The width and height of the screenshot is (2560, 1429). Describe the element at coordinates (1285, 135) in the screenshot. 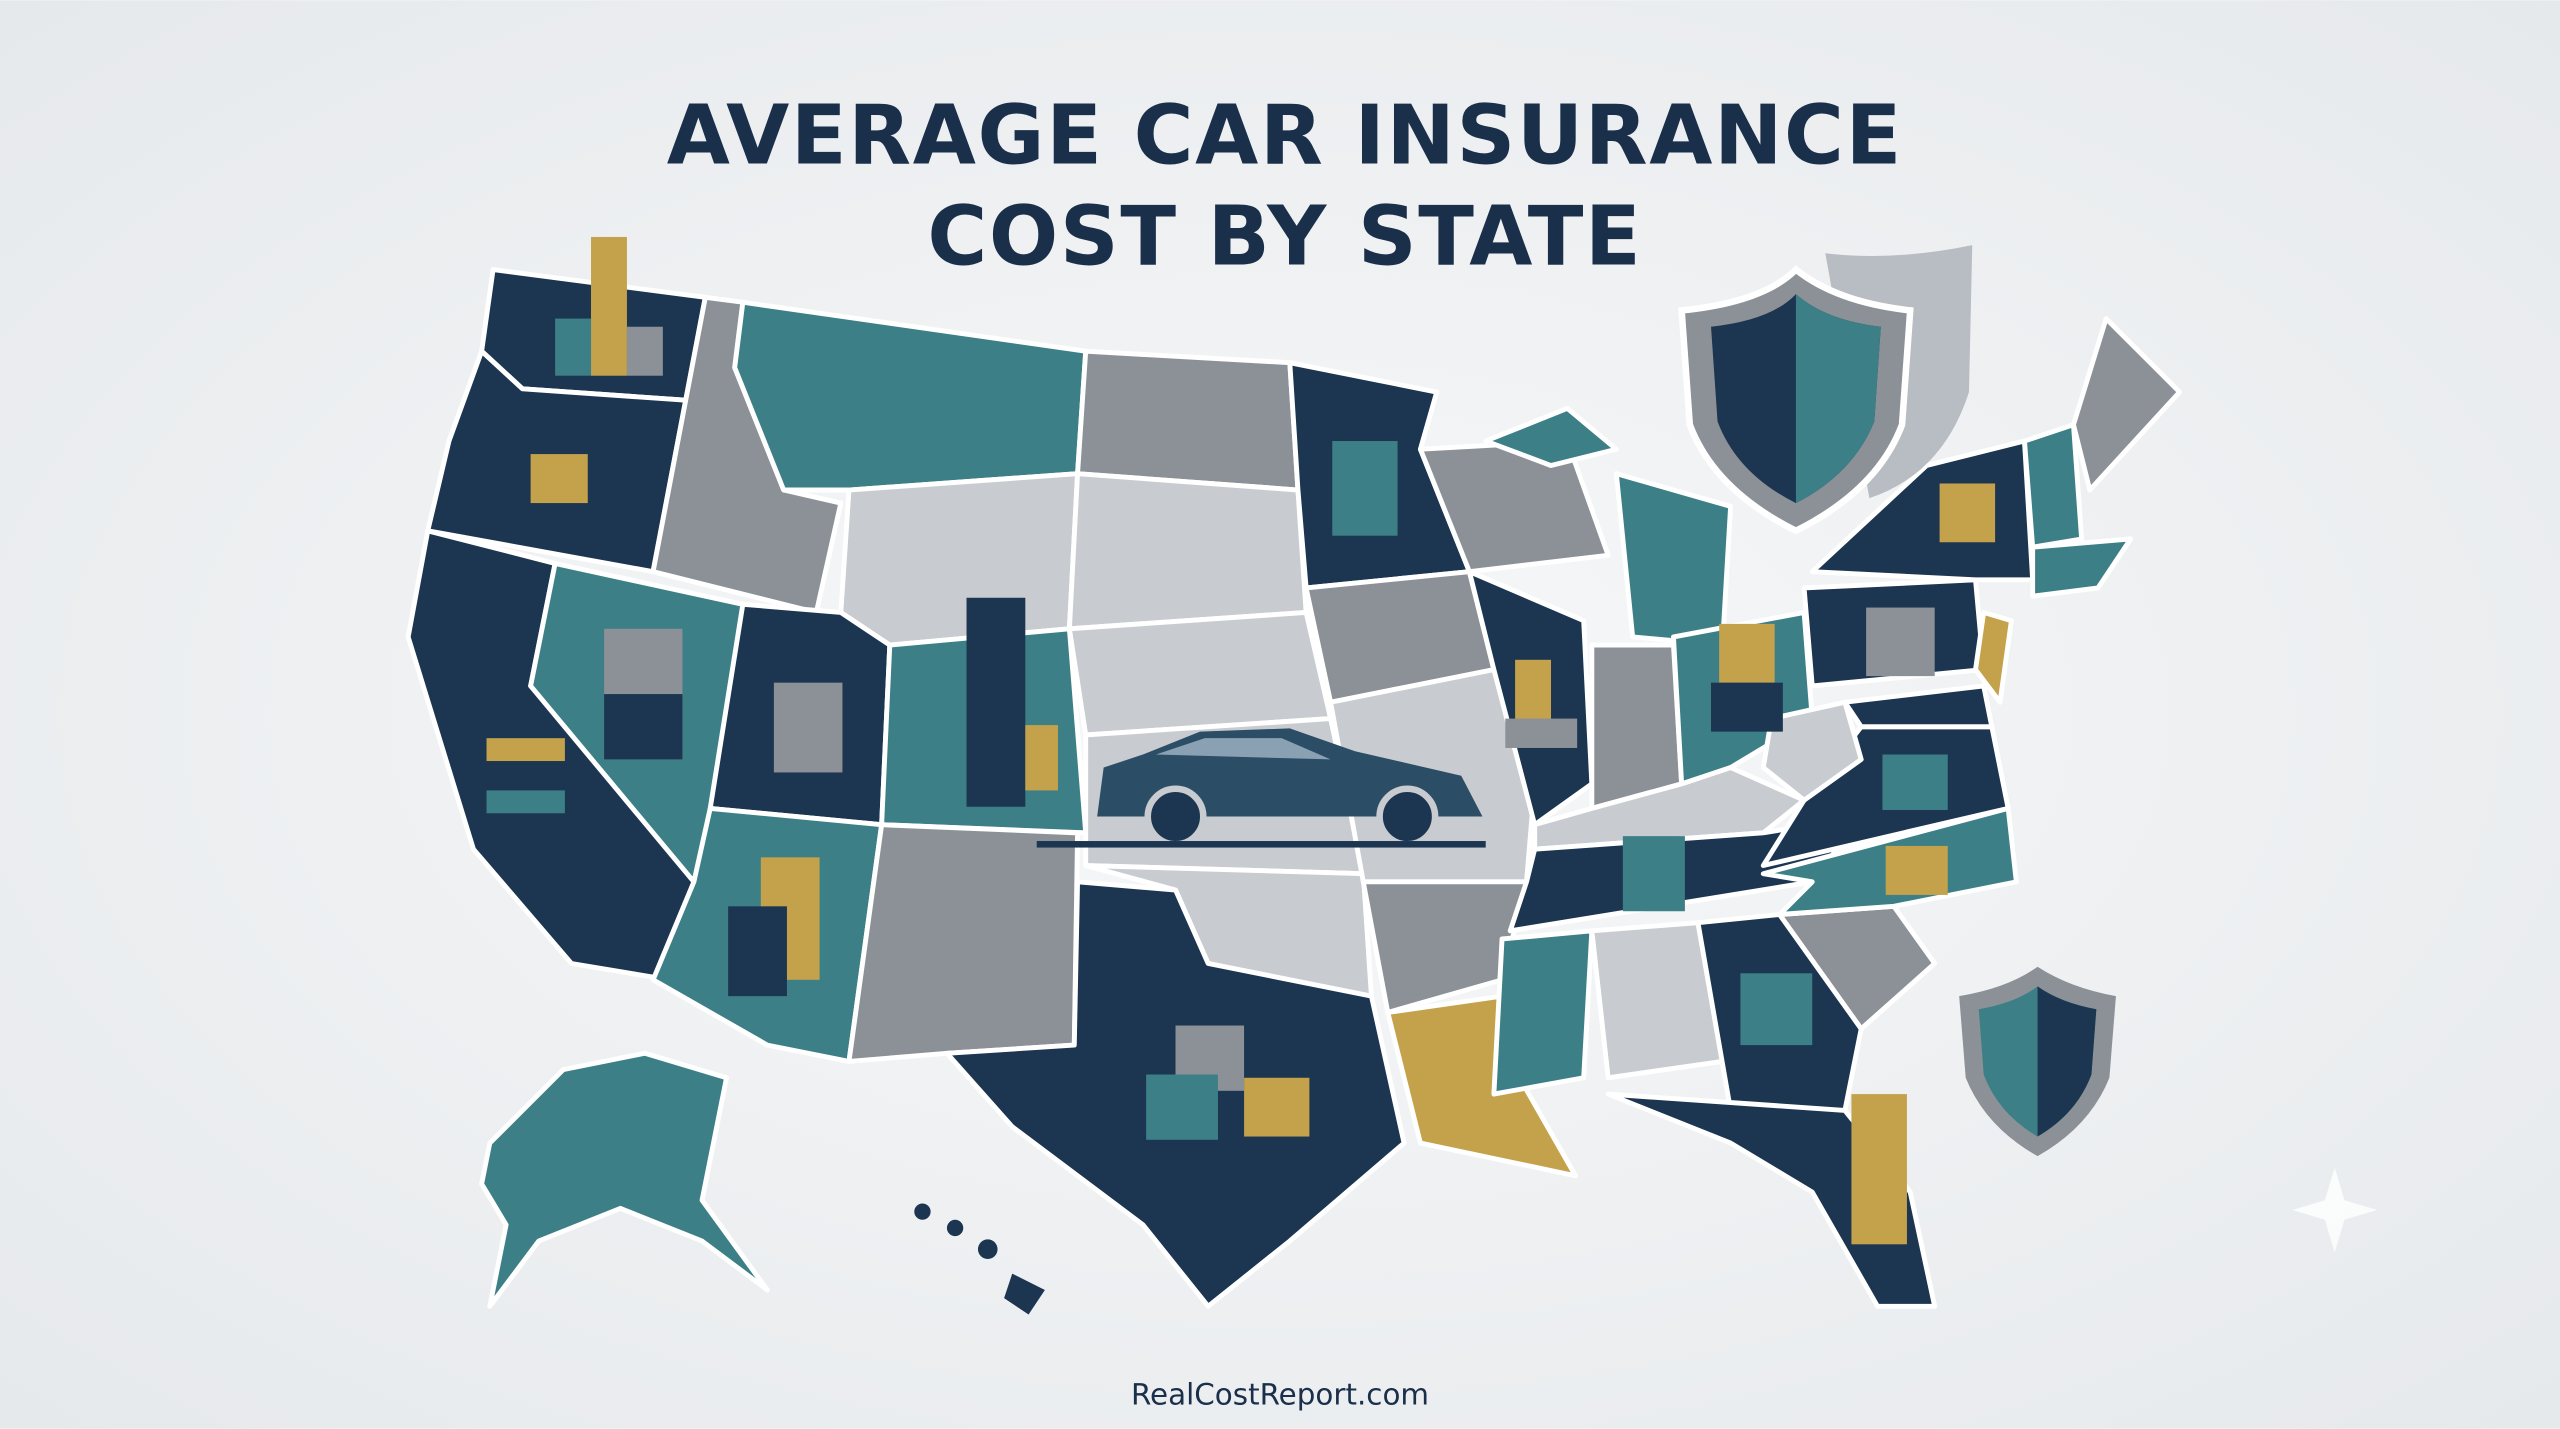

I see `title-line-1: AVERAGE CAR INSURANCE` at that location.